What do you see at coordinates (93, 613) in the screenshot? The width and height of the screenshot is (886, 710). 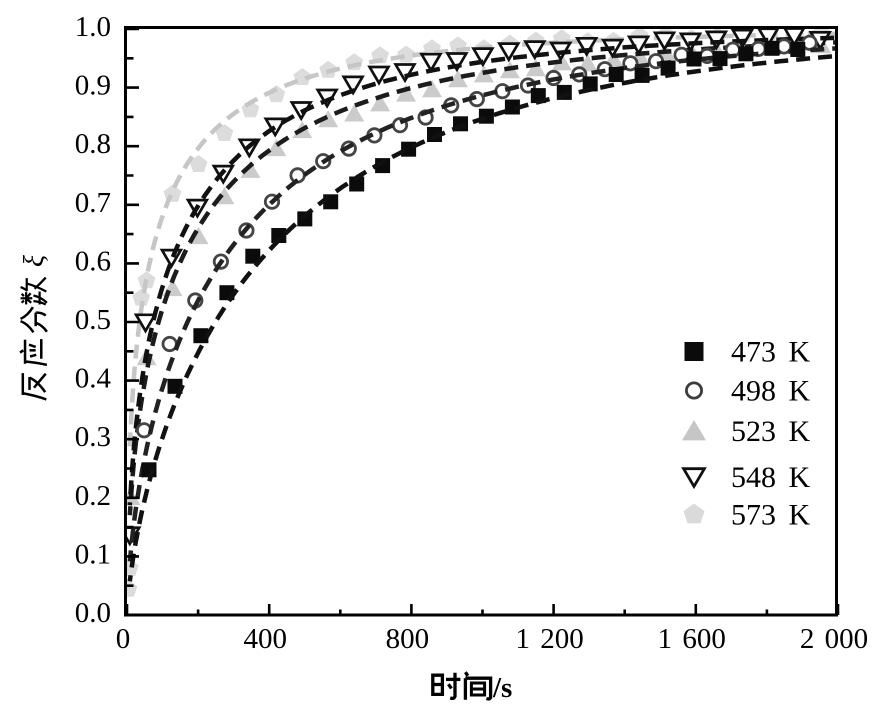 I see `svg-text: 0.0` at bounding box center [93, 613].